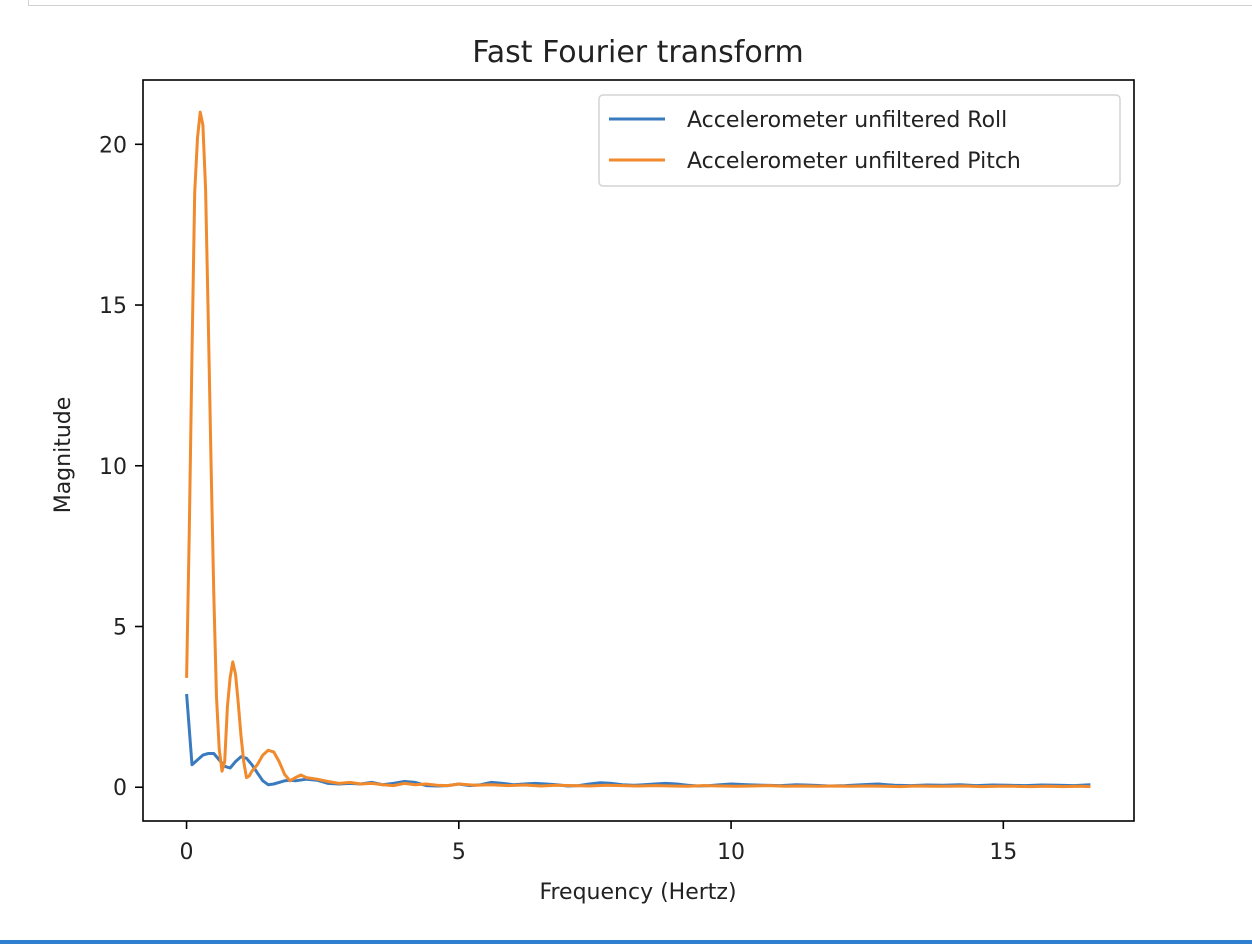 The image size is (1252, 944). I want to click on y-axis-label: Magnitude, so click(63, 455).